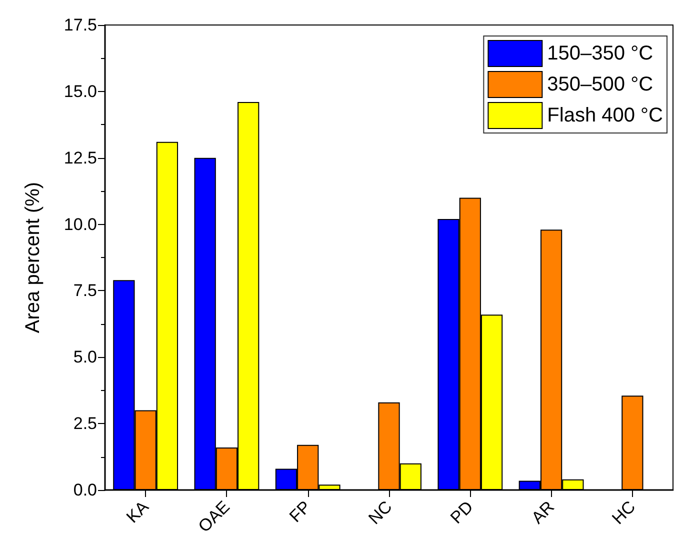 The image size is (675, 540). What do you see at coordinates (80, 25) in the screenshot?
I see `y-tick-label: 17.5` at bounding box center [80, 25].